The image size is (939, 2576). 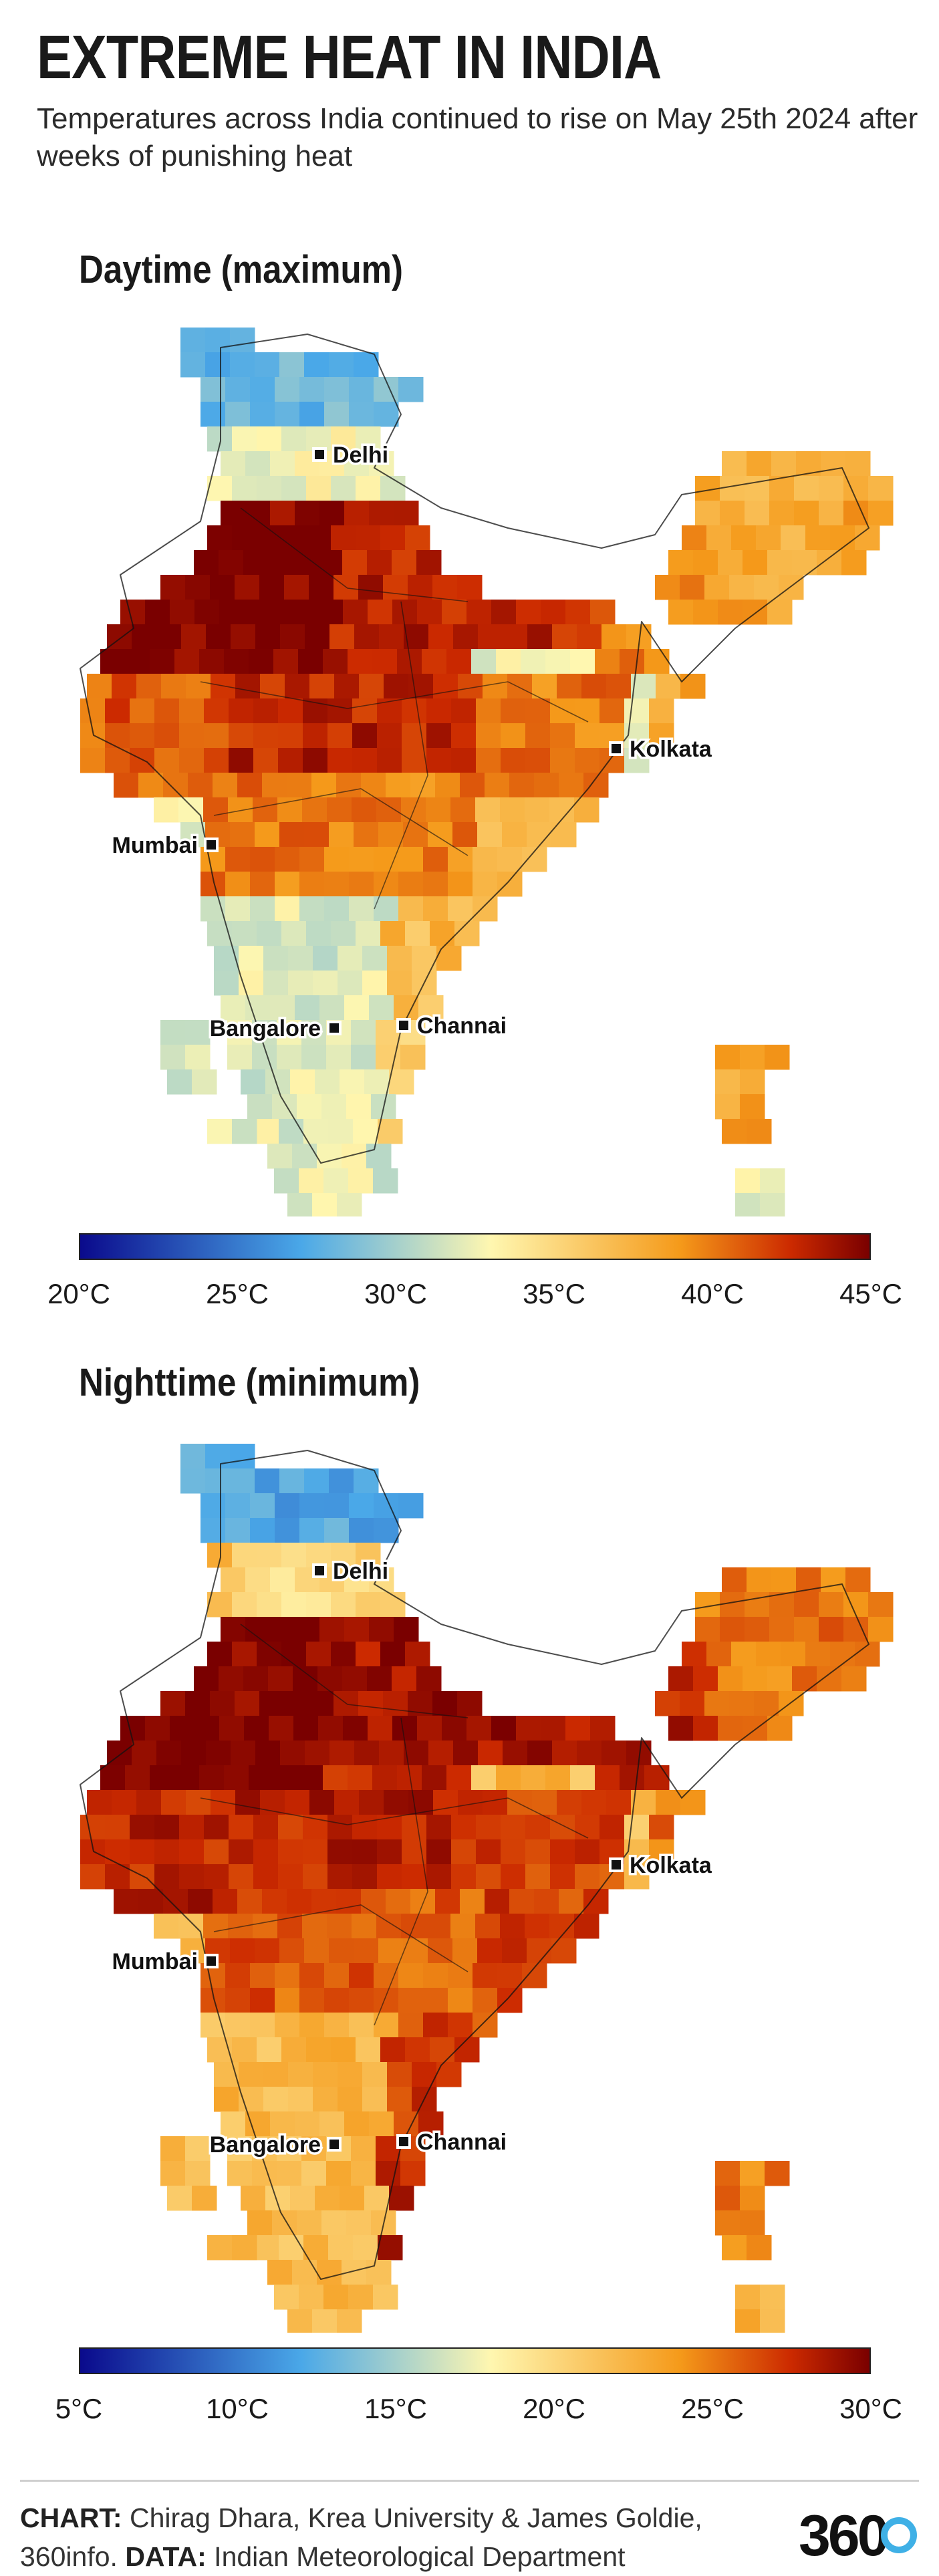 What do you see at coordinates (469, 2481) in the screenshot?
I see `footer-divider` at bounding box center [469, 2481].